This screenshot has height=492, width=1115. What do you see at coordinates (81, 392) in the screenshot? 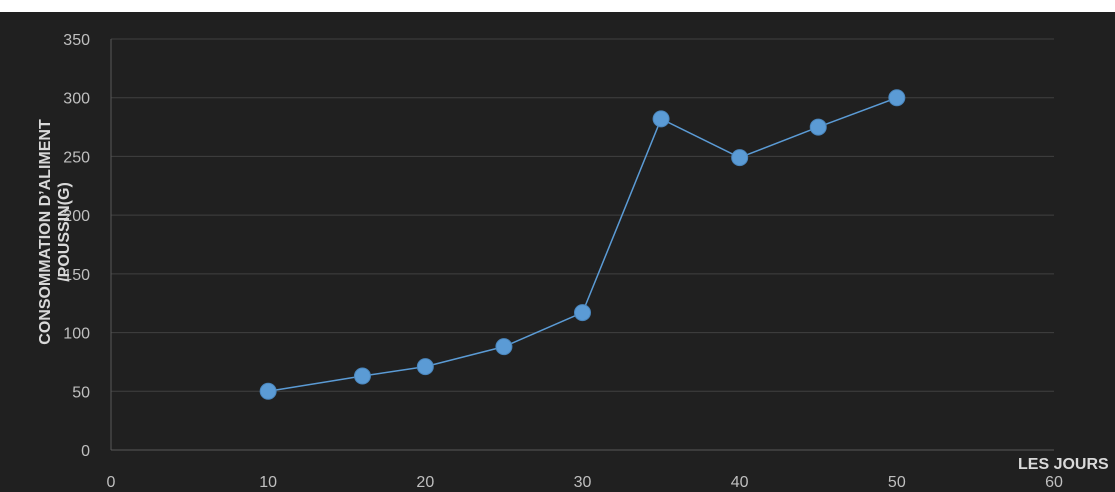
I see `y-tick-label: 50` at bounding box center [81, 392].